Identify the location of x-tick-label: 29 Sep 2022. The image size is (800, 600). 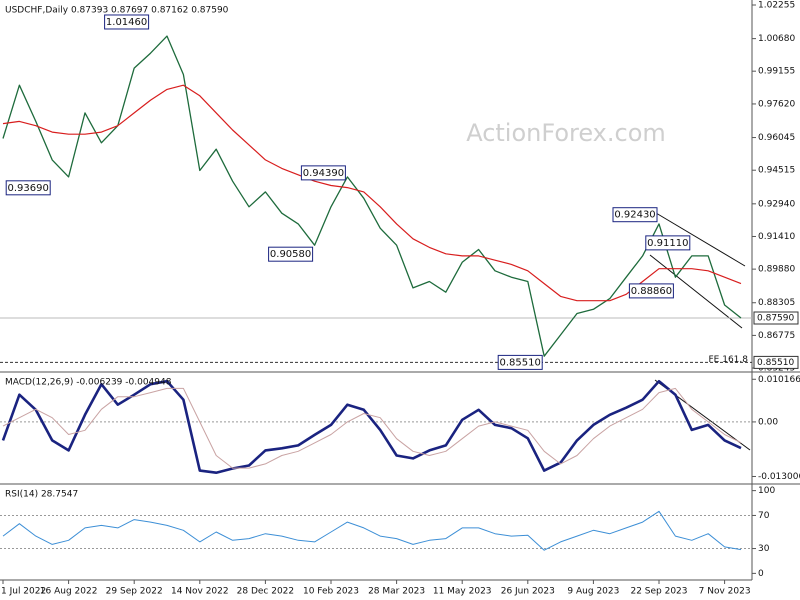
(134, 592).